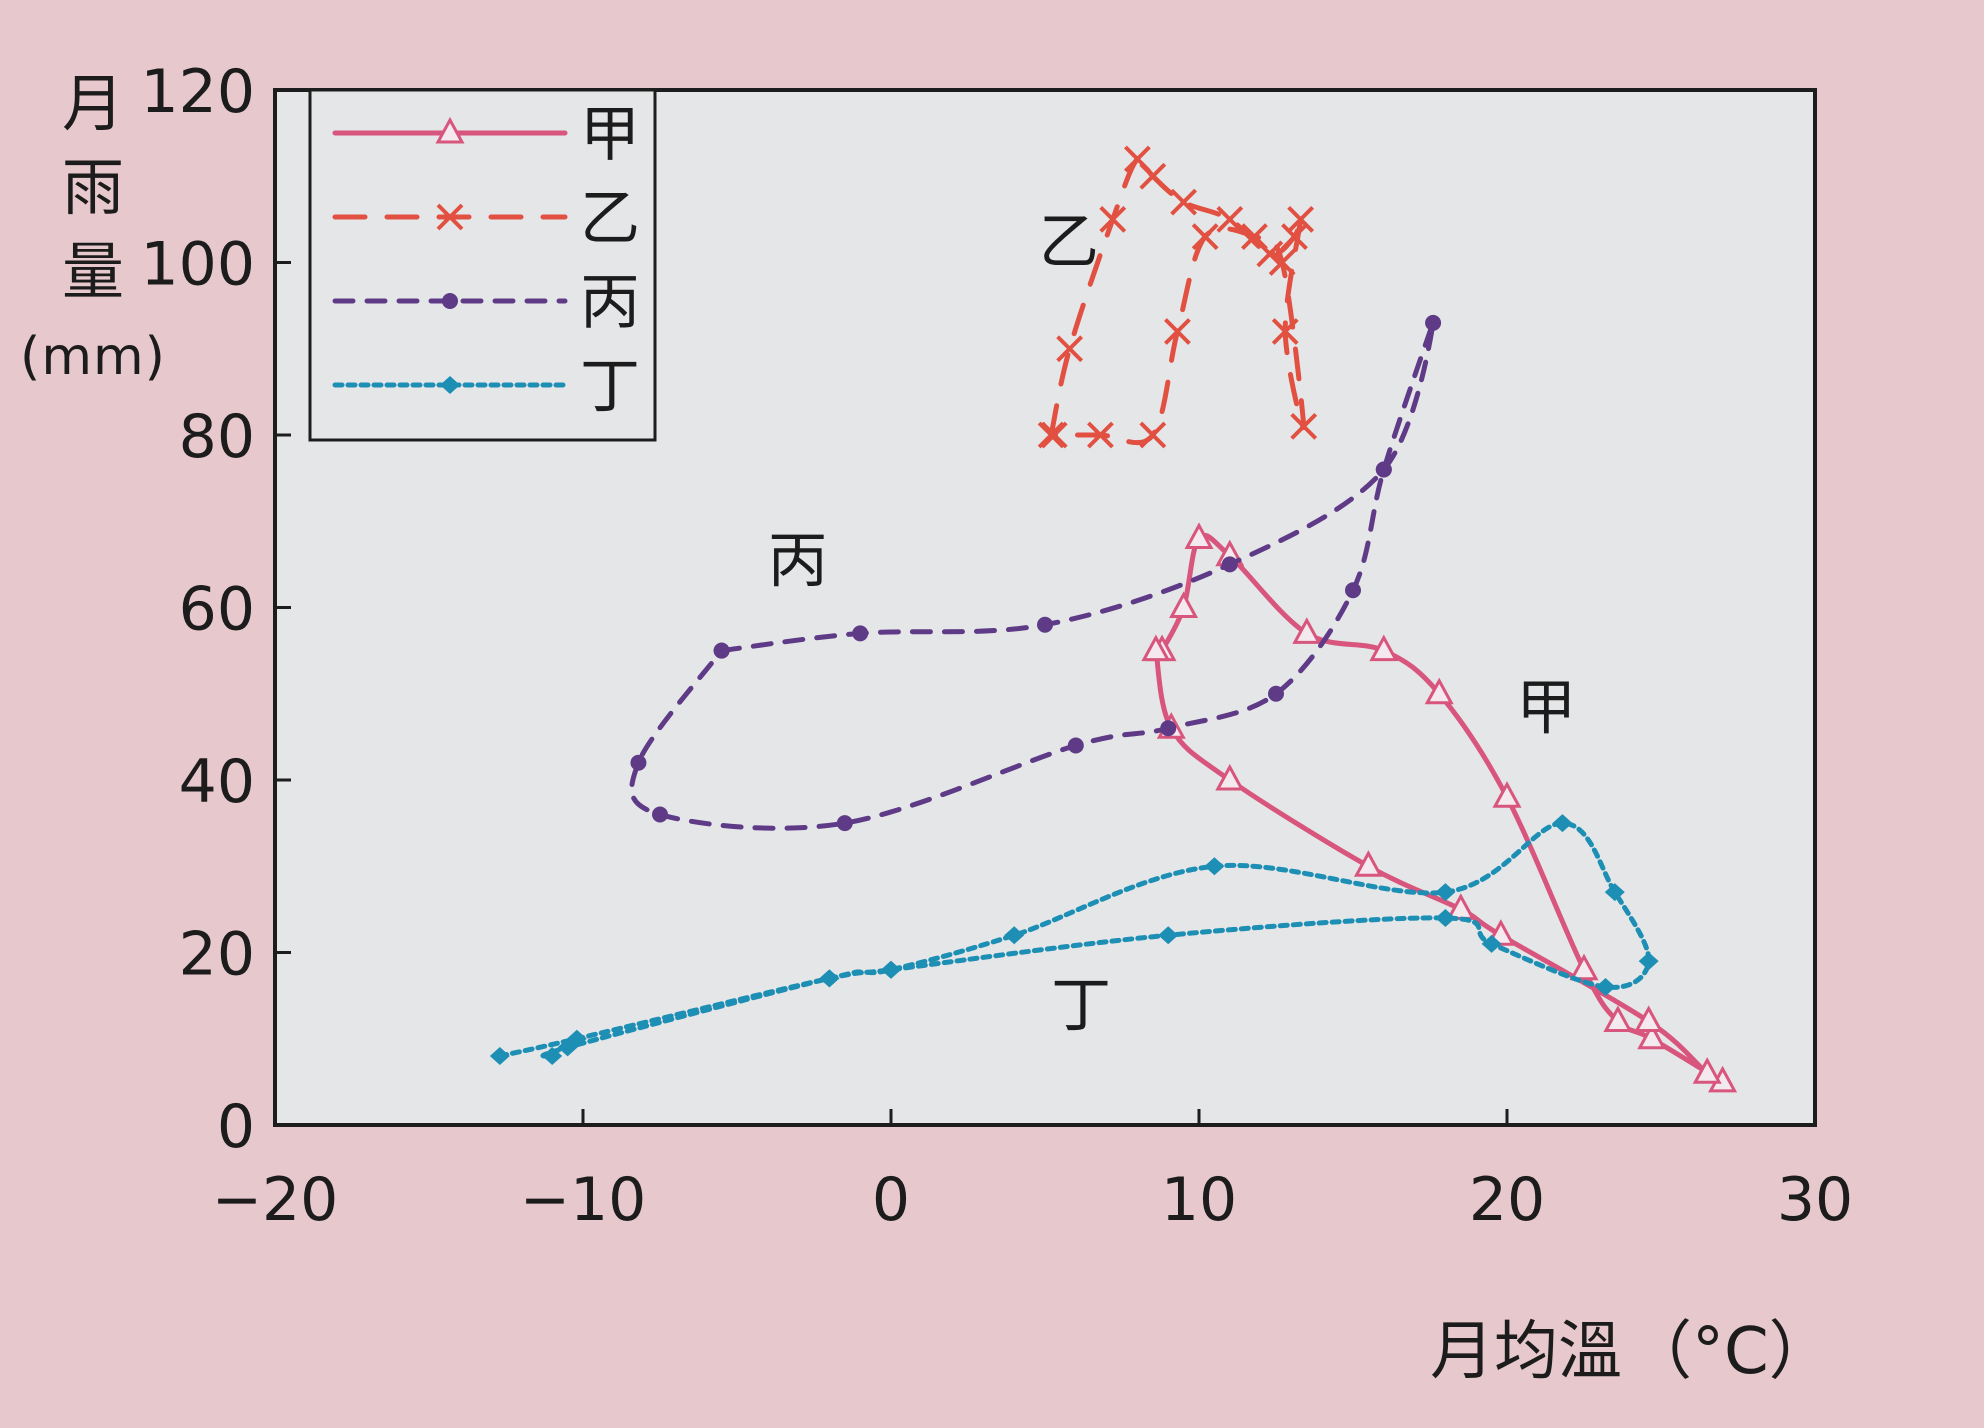  I want to click on y-tick-label: 60, so click(217, 610).